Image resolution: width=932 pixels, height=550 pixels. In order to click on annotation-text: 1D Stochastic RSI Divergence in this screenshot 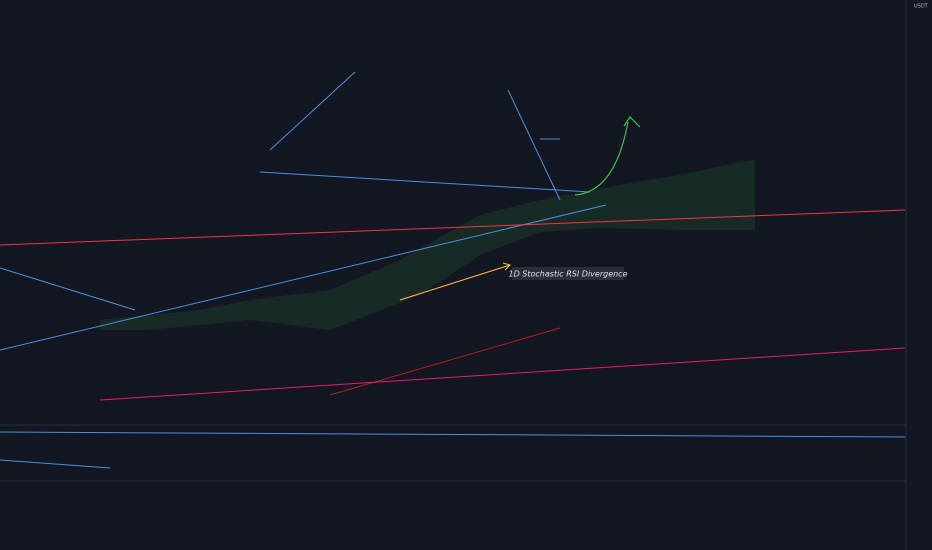, I will do `click(568, 274)`.